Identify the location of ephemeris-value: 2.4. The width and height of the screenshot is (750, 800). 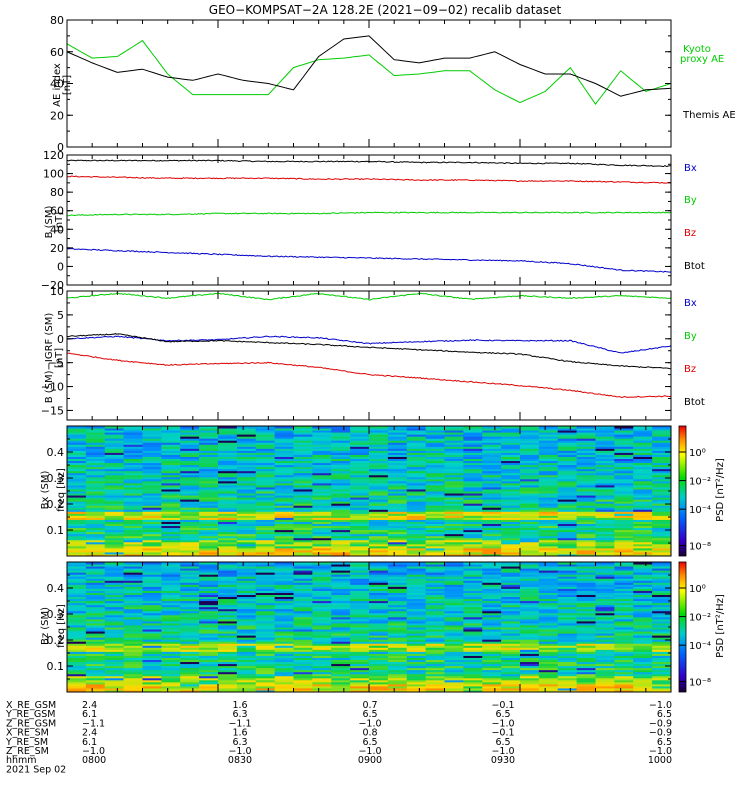
(89, 705).